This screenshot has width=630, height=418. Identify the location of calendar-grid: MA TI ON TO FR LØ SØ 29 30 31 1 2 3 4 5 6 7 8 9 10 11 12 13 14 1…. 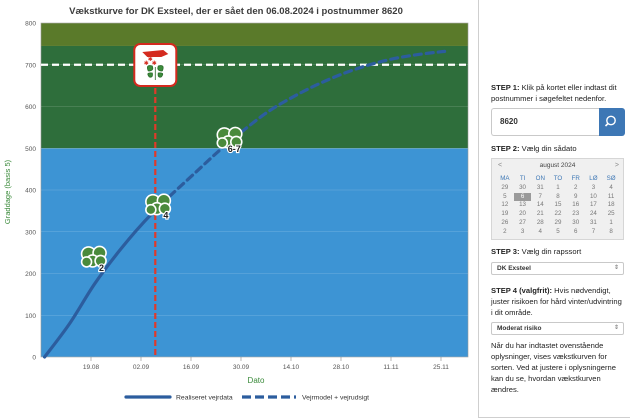
(558, 206).